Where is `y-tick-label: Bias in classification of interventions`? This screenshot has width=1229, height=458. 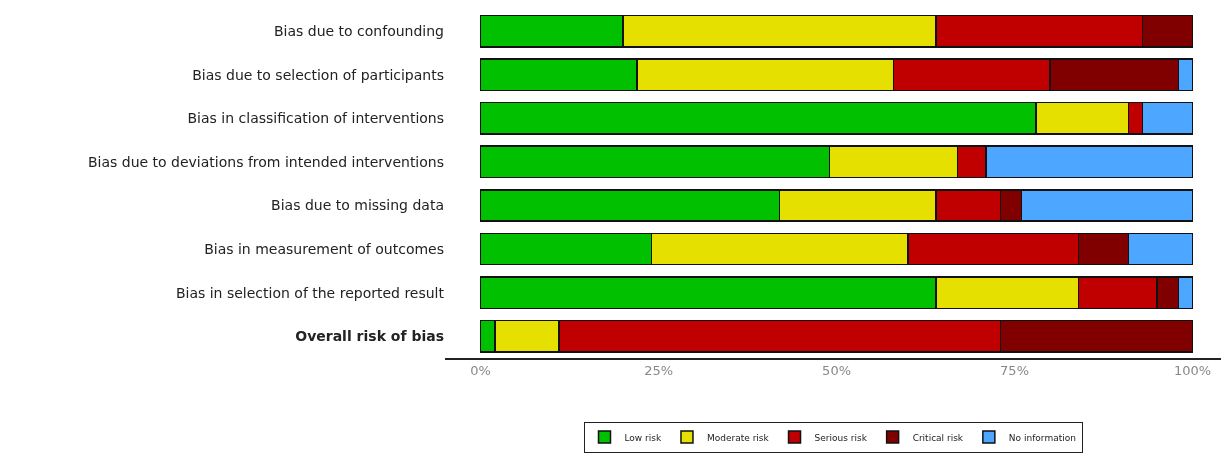 y-tick-label: Bias in classification of interventions is located at coordinates (315, 118).